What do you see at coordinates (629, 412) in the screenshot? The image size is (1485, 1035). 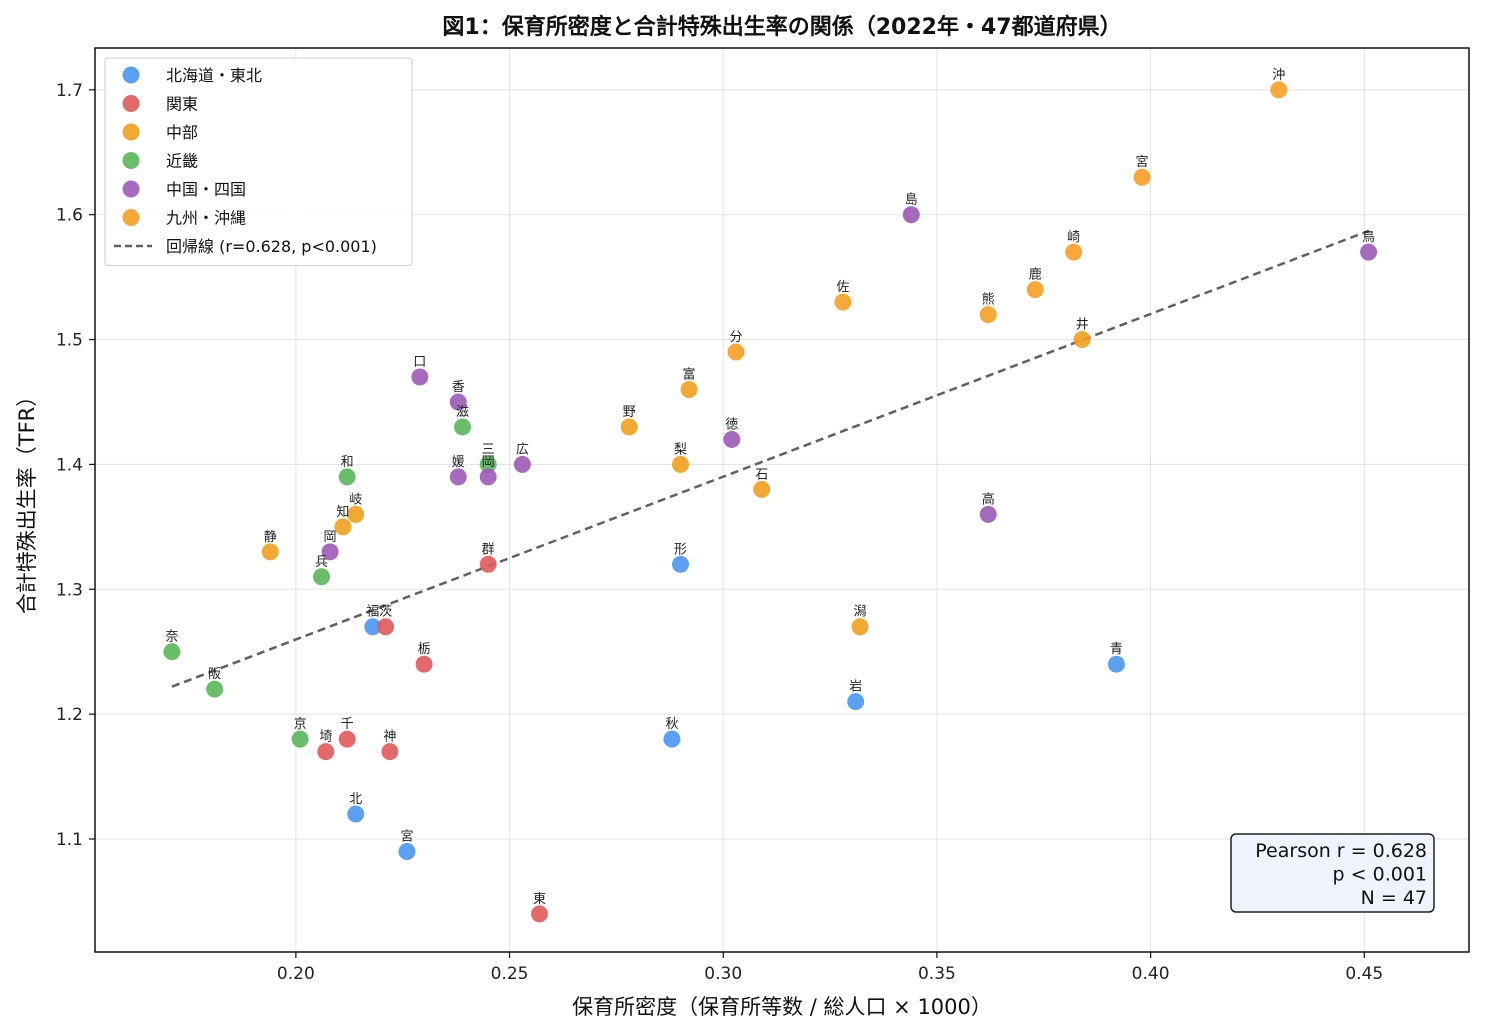 I see `point-label: 野` at bounding box center [629, 412].